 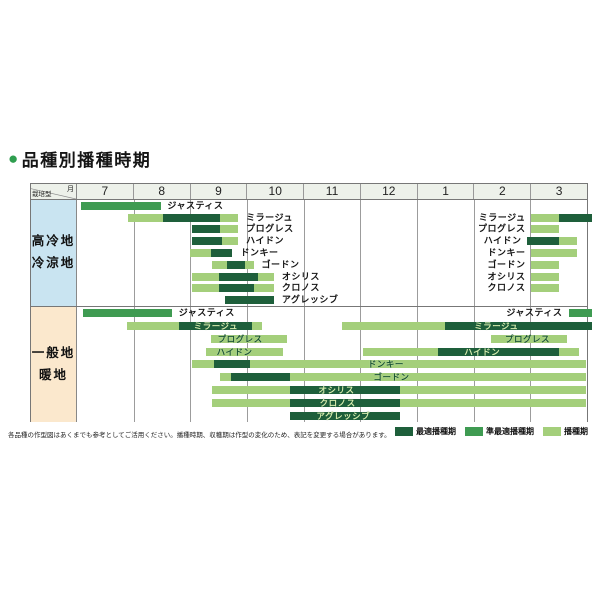 What do you see at coordinates (389, 191) in the screenshot?
I see `month-header-12: 12` at bounding box center [389, 191].